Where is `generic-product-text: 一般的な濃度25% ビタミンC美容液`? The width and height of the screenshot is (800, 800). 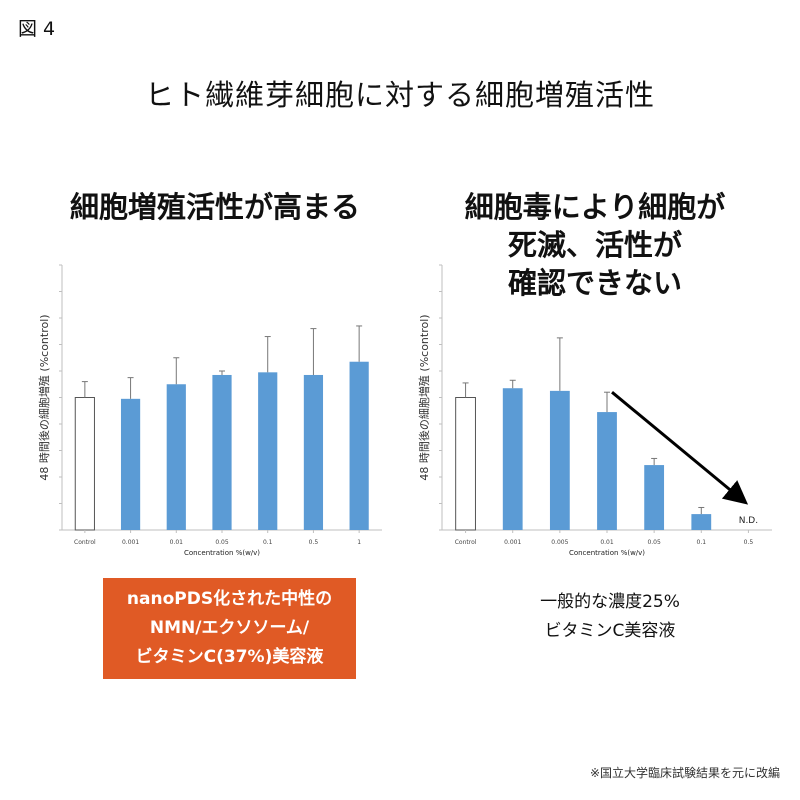 generic-product-text: 一般的な濃度25% ビタミンC美容液 is located at coordinates (610, 617).